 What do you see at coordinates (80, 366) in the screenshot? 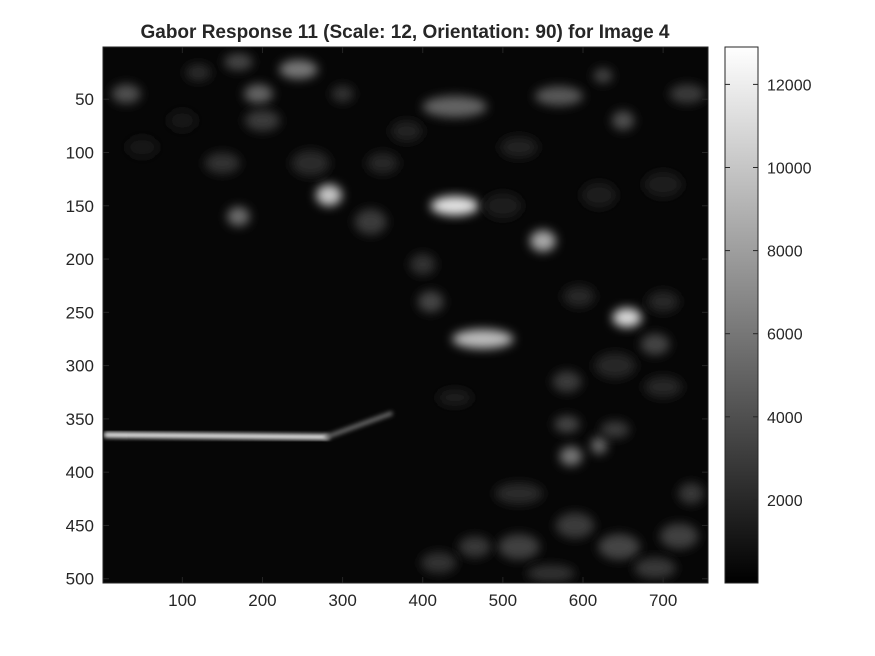
I see `y-tick-label: 300` at bounding box center [80, 366].